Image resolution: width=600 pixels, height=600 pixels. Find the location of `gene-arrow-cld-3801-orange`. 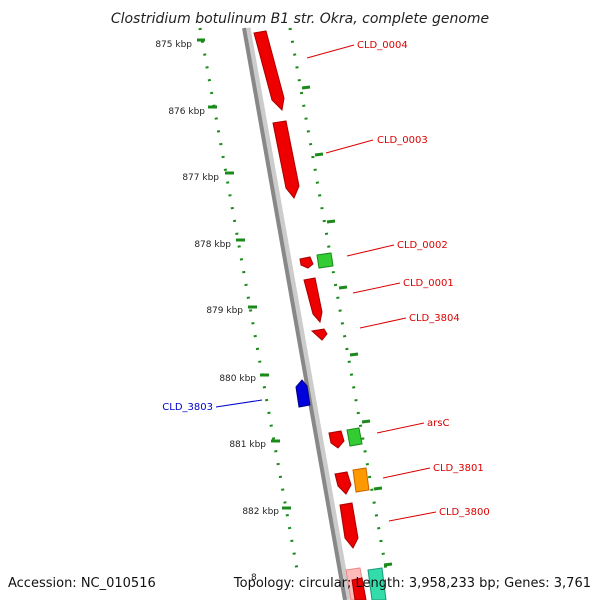

gene-arrow-cld-3801-orange is located at coordinates (361, 480).